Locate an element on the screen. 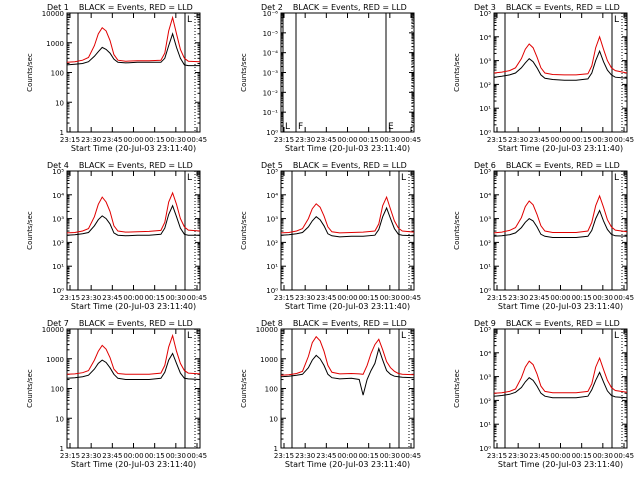  panel-title-det: Det 5 is located at coordinates (272, 165).